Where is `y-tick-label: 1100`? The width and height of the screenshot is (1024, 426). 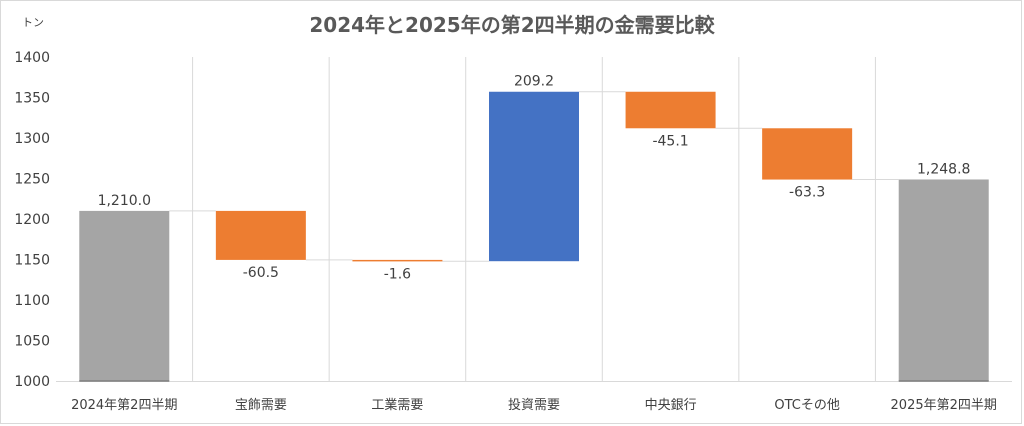
y-tick-label: 1100 is located at coordinates (32, 301).